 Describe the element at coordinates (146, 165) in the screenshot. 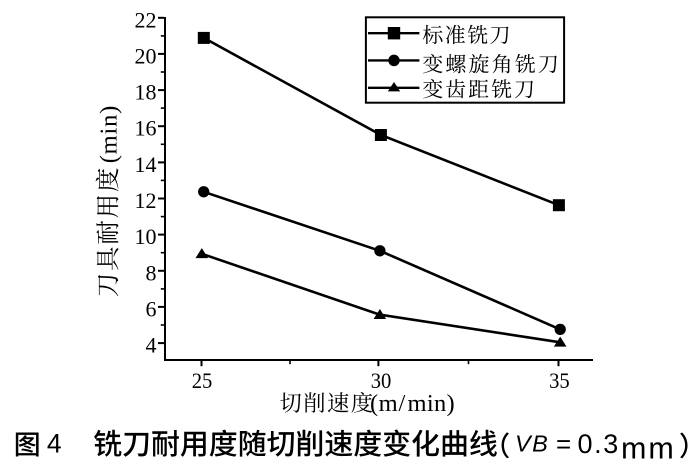

I see `svg-text: 14` at that location.